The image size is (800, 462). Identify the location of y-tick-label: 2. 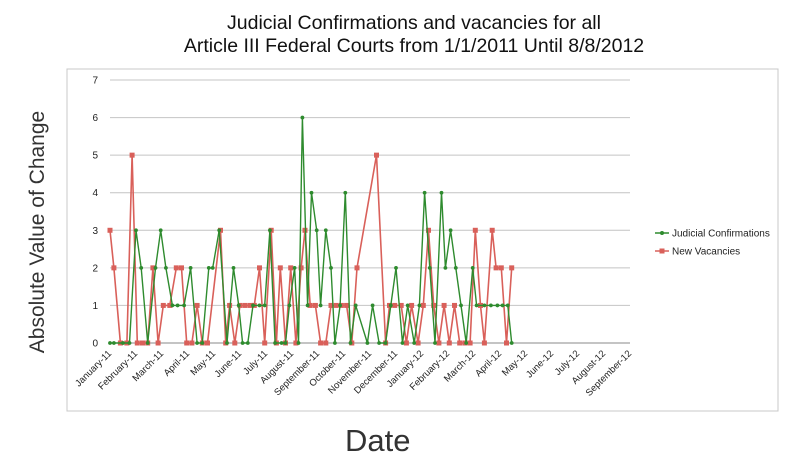
(95, 268).